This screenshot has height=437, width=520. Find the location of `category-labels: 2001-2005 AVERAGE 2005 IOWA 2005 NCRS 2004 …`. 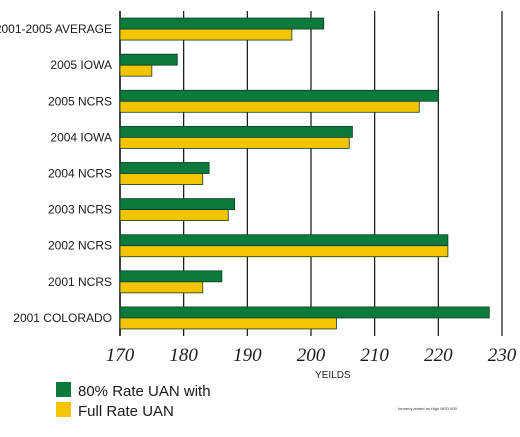

category-labels: 2001-2005 AVERAGE 2005 IOWA 2005 NCRS 2004 … is located at coordinates (56, 173).